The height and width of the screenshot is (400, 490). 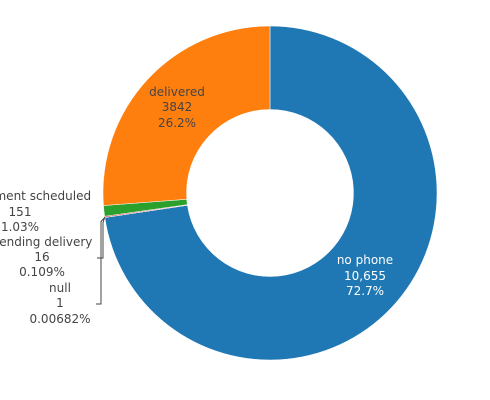 I want to click on label-no-phone: no phone 10,655 72.7%, so click(x=365, y=275).